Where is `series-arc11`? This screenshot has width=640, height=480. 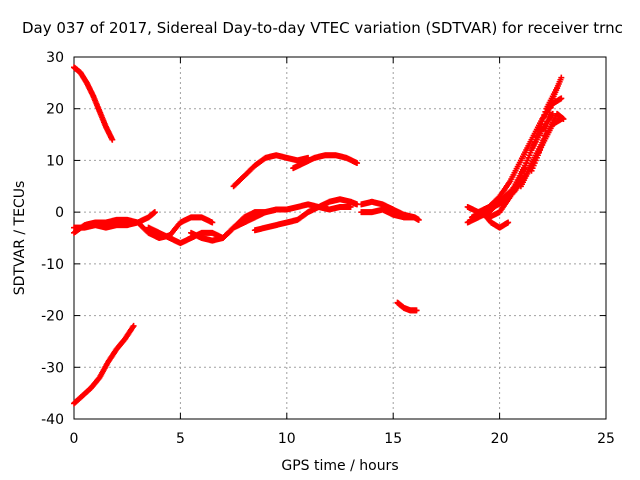
series-arc11 is located at coordinates (308, 208).